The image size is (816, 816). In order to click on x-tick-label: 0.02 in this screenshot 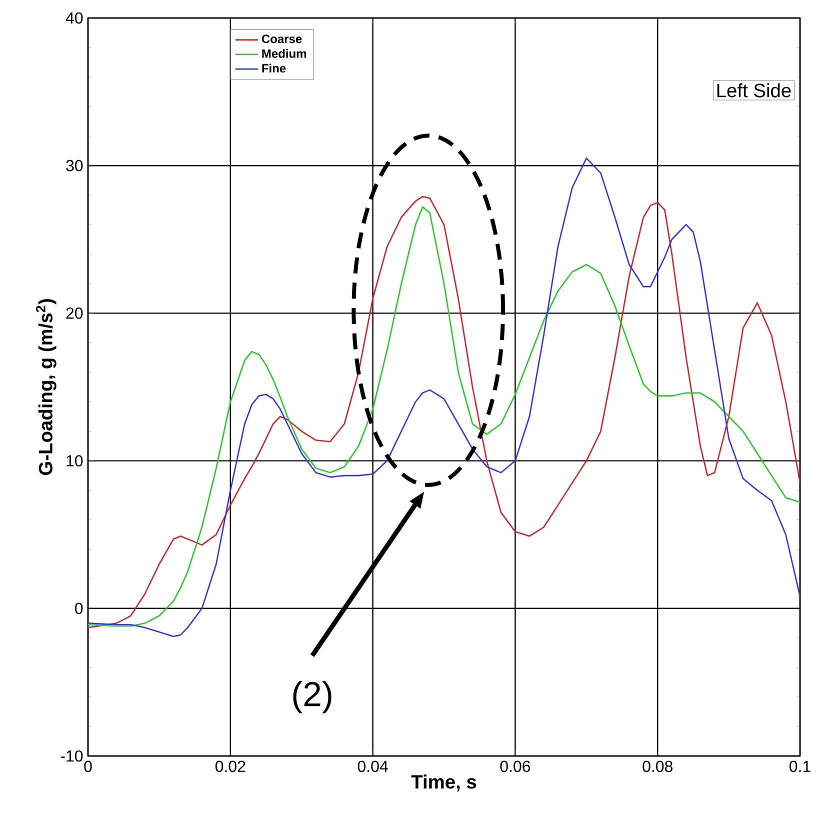, I will do `click(230, 766)`.